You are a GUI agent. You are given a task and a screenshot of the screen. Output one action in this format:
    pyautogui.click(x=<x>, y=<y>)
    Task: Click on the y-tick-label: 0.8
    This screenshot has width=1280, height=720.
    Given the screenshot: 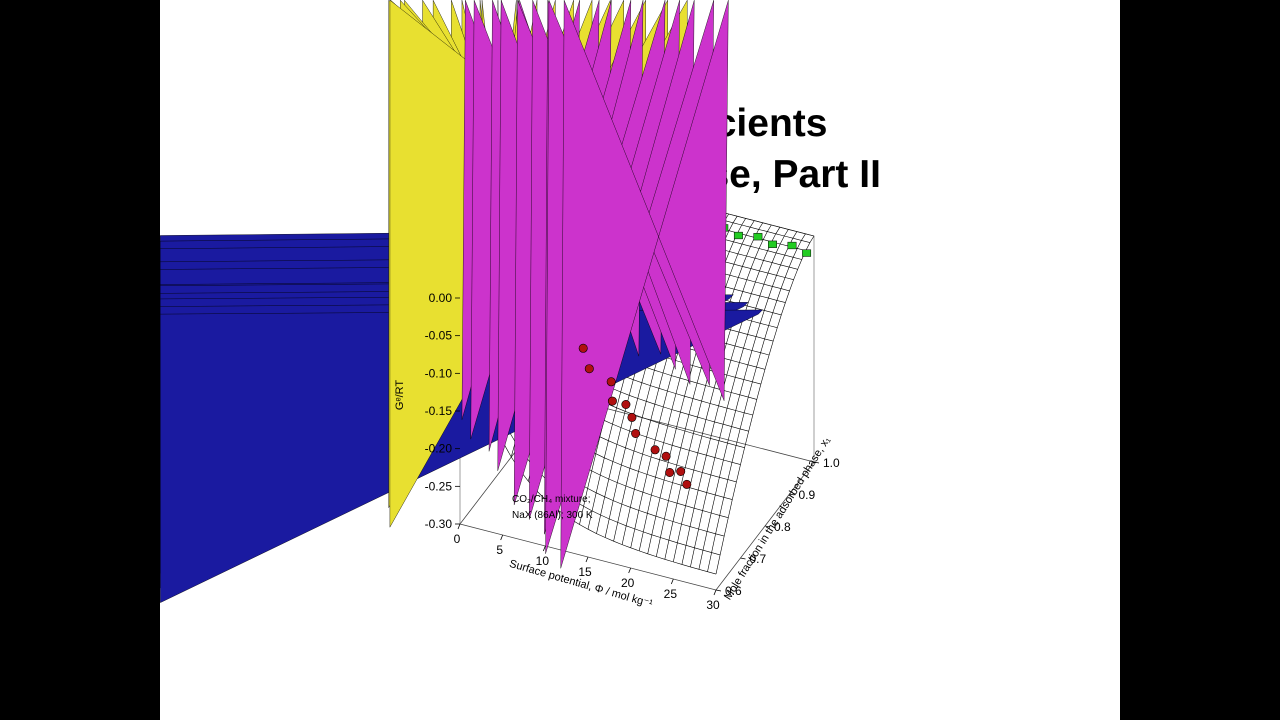 What is the action you would take?
    pyautogui.click(x=782, y=527)
    